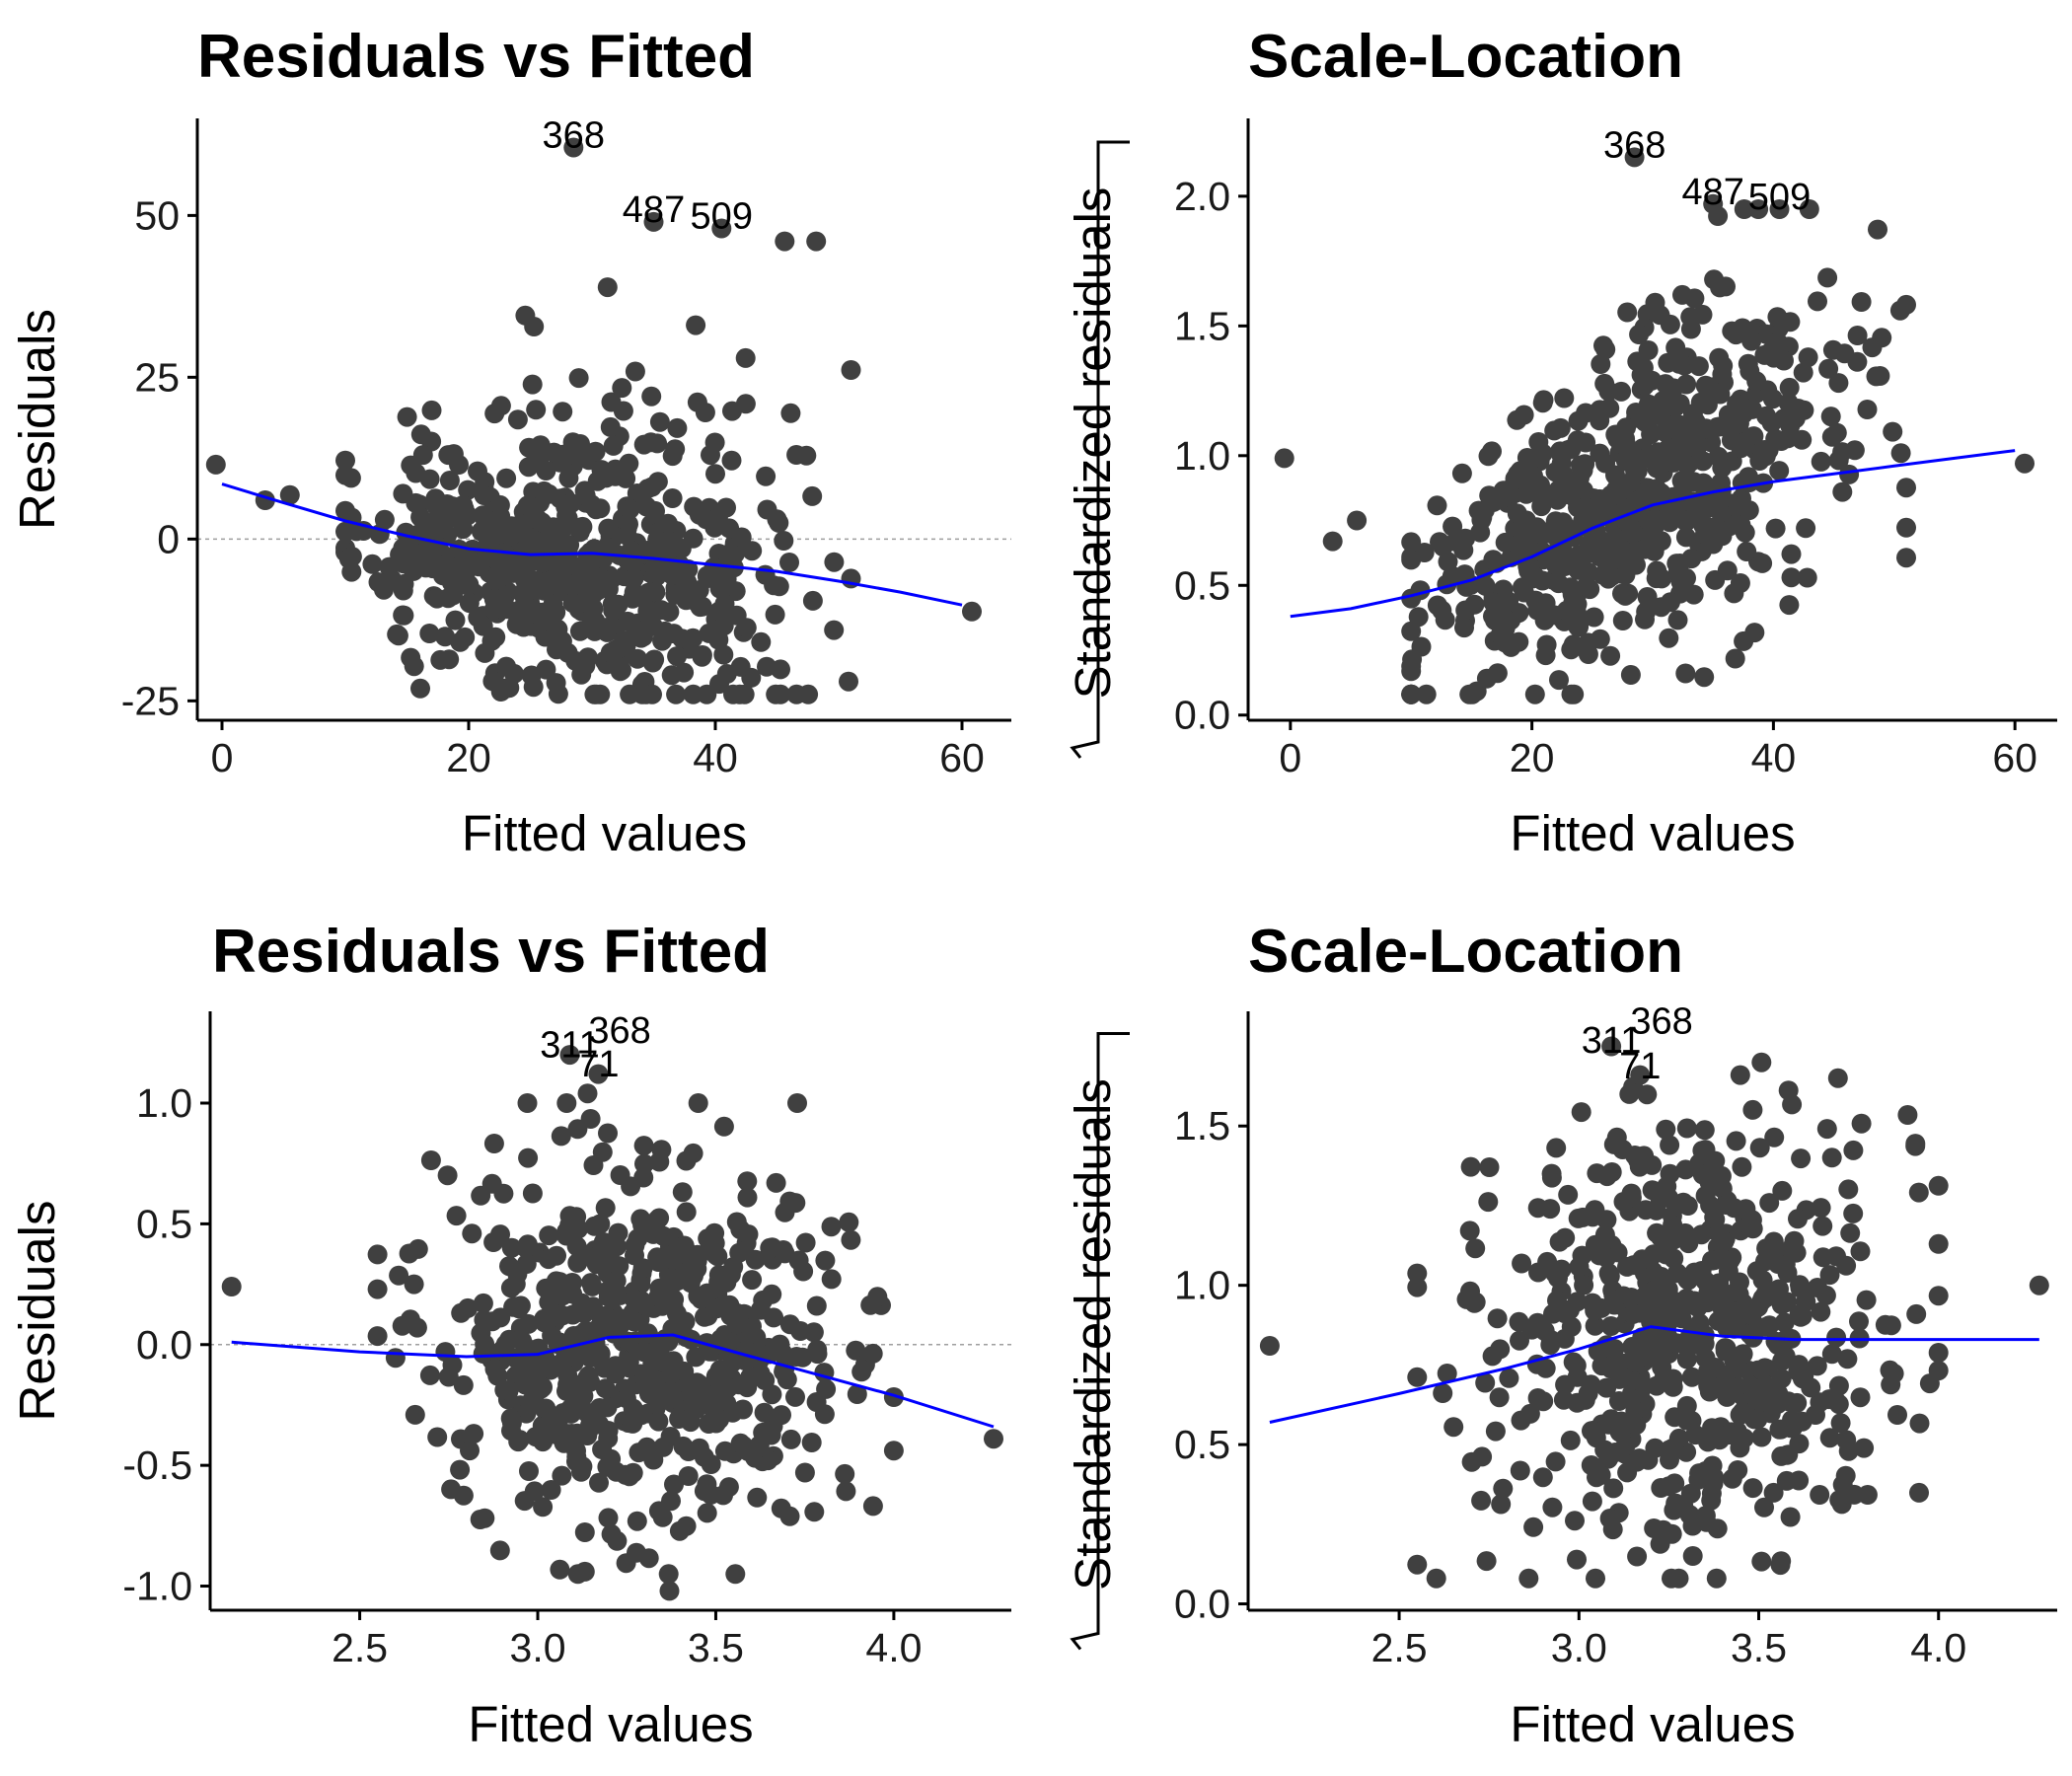 The height and width of the screenshot is (1776, 2072). I want to click on x-tick-label: 2.5, so click(1400, 1647).